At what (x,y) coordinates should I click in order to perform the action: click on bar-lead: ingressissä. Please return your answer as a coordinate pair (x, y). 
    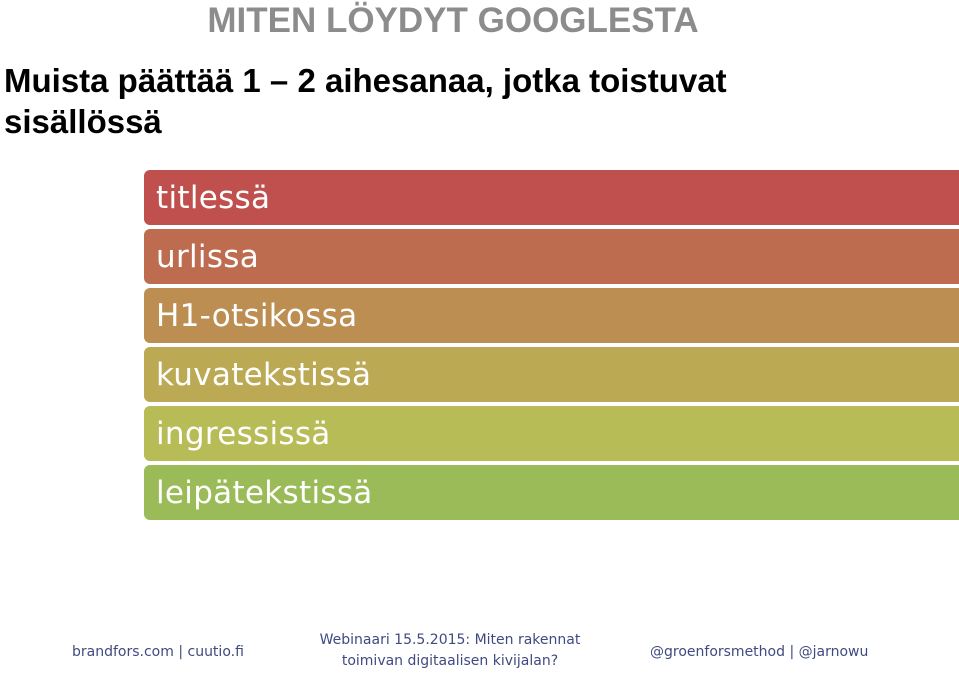
    Looking at the image, I should click on (551, 433).